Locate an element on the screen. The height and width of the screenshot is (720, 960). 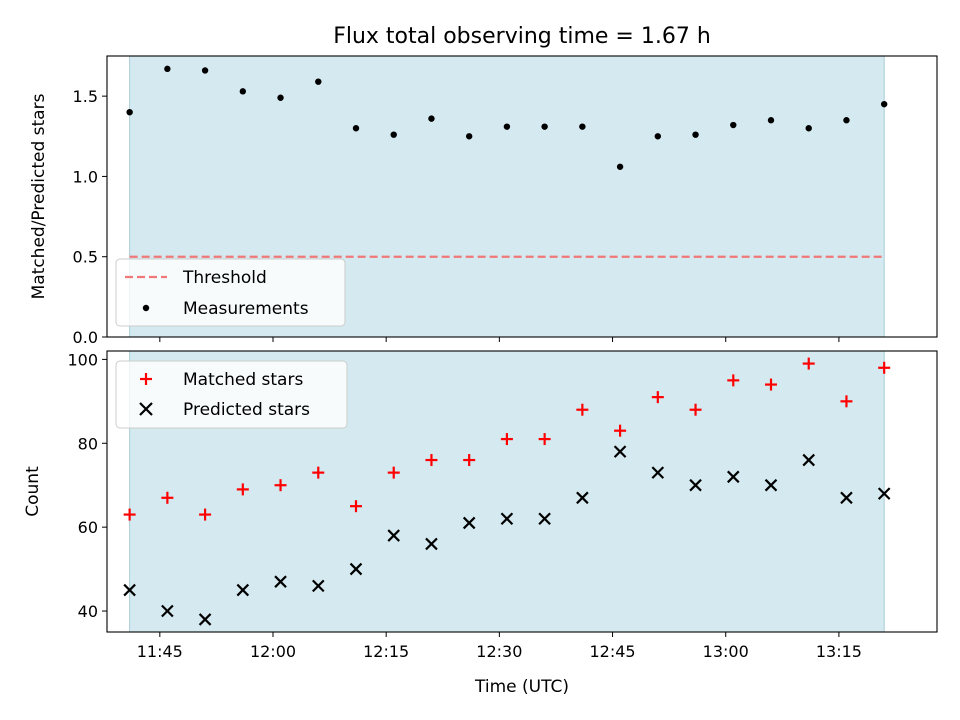
y-tick-label: 60 is located at coordinates (88, 527).